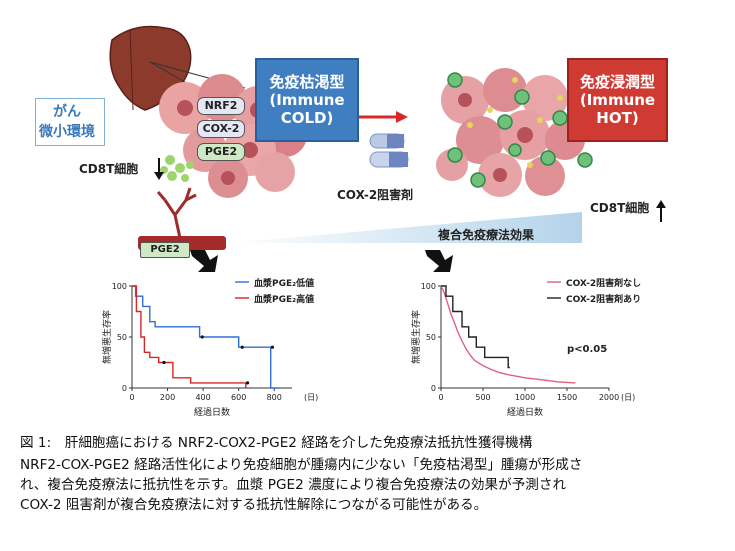 The image size is (735, 551). What do you see at coordinates (486, 235) in the screenshot?
I see `combo-effect-label: 複合免疫療法効果` at bounding box center [486, 235].